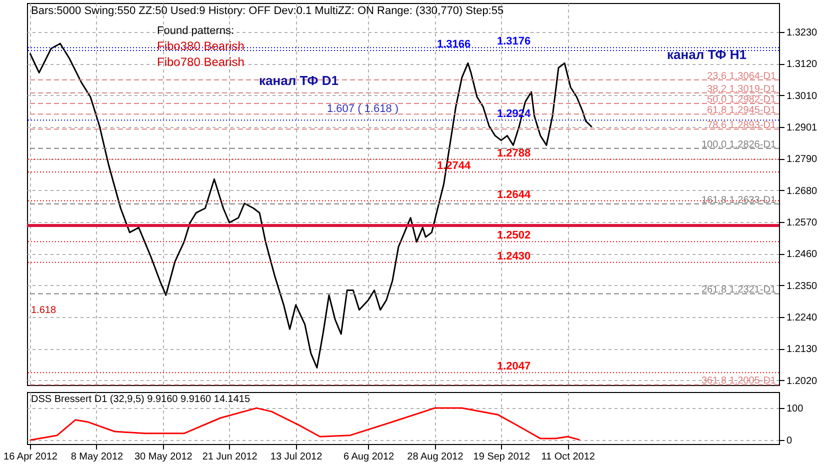 This screenshot has width=839, height=468. What do you see at coordinates (267, 11) in the screenshot?
I see `chart-title: Bars:5000 Swing:550 ZZ:50 Used:9 History: OFF Dev:0.1 MultiZZ: ON Range: (330,770) Step:55` at bounding box center [267, 11].